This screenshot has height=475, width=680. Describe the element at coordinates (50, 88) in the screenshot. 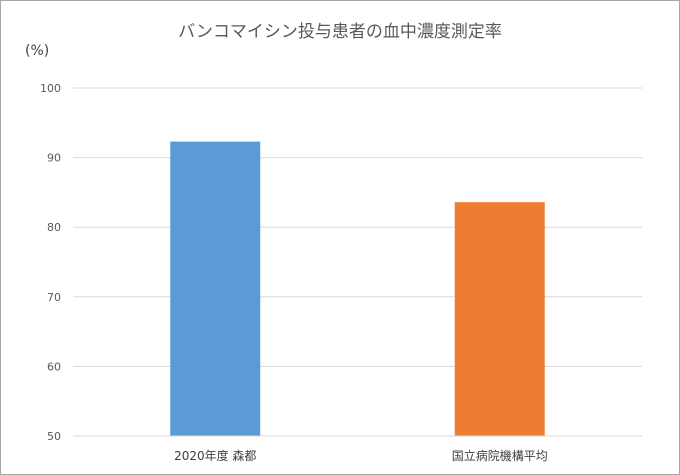

I see `y-tick-label-100: 100` at that location.